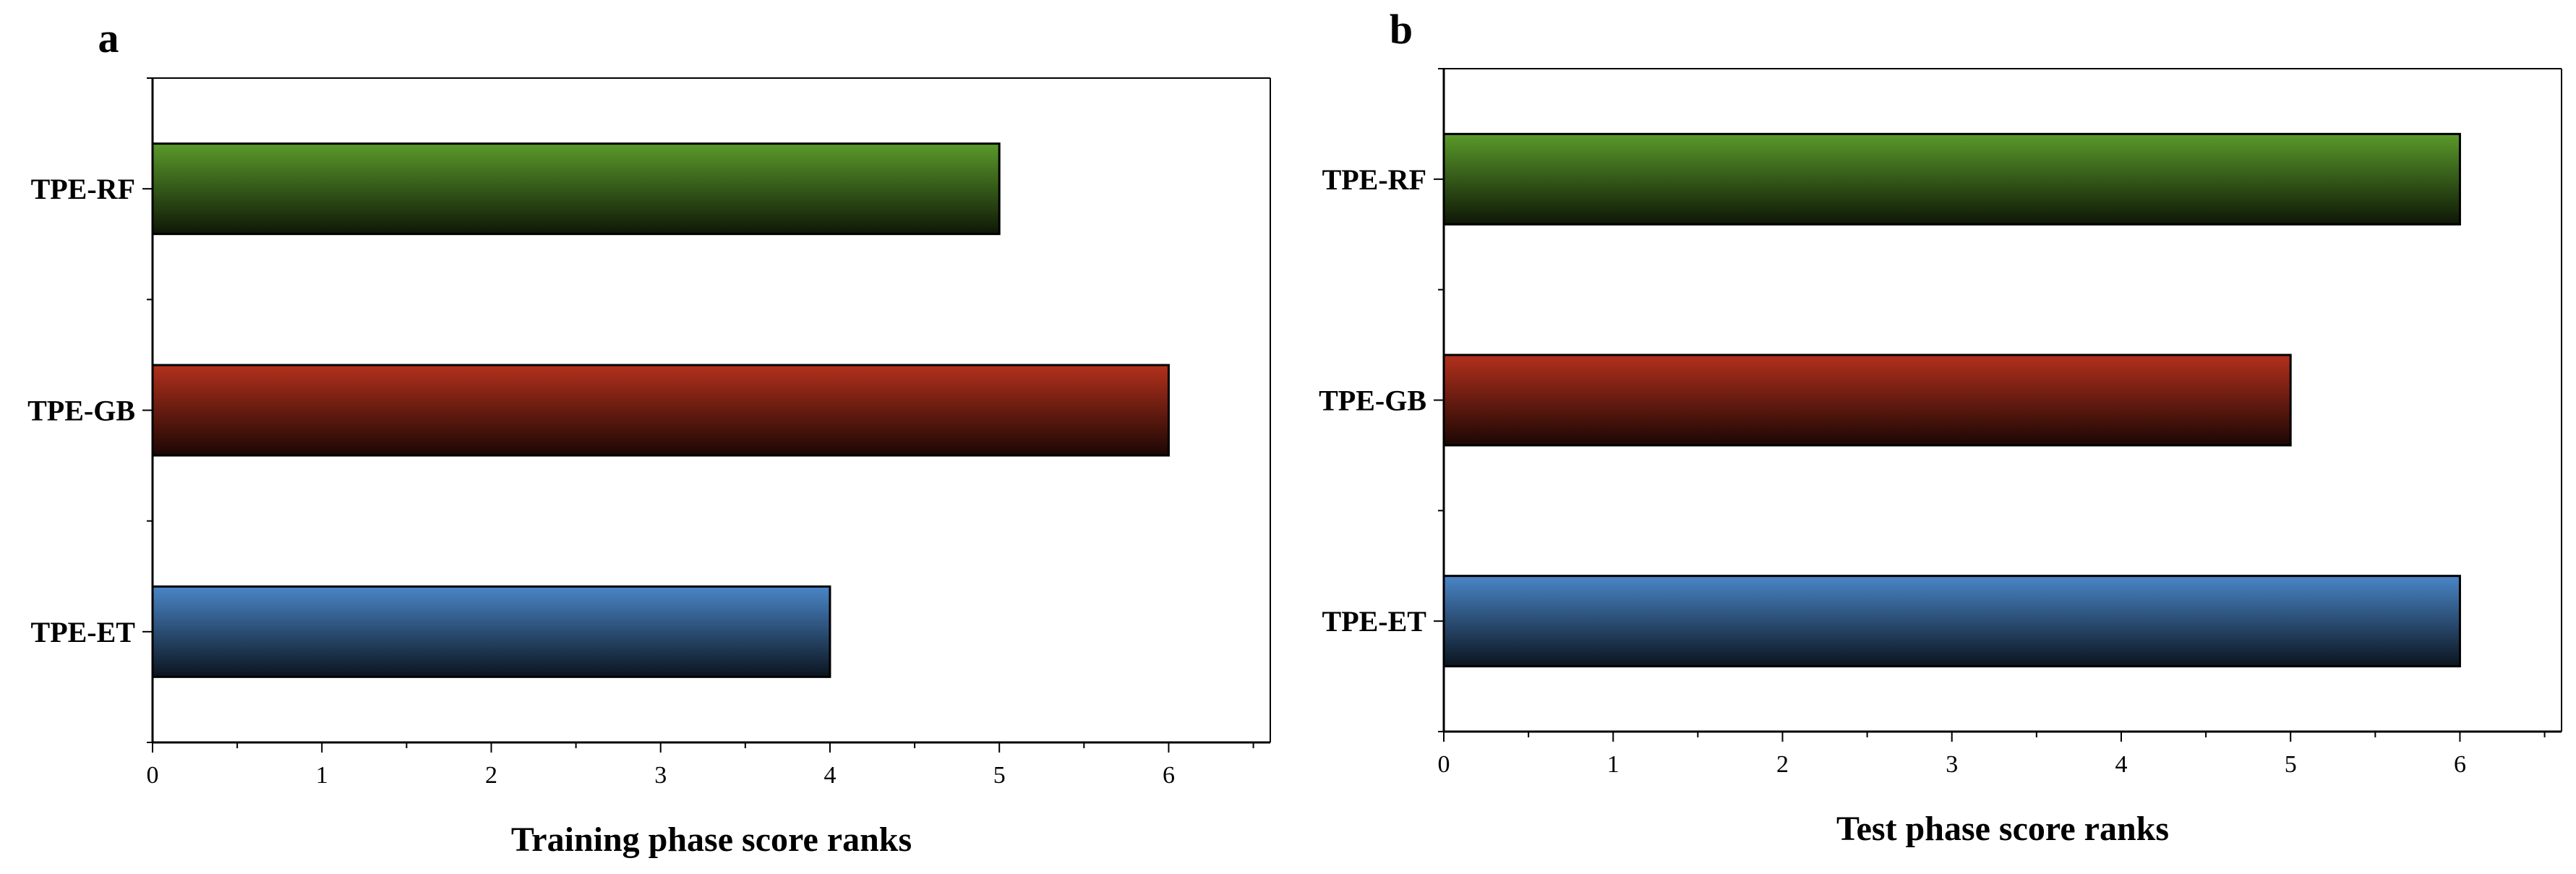  Describe the element at coordinates (109, 38) in the screenshot. I see `panel-label-a: a` at that location.